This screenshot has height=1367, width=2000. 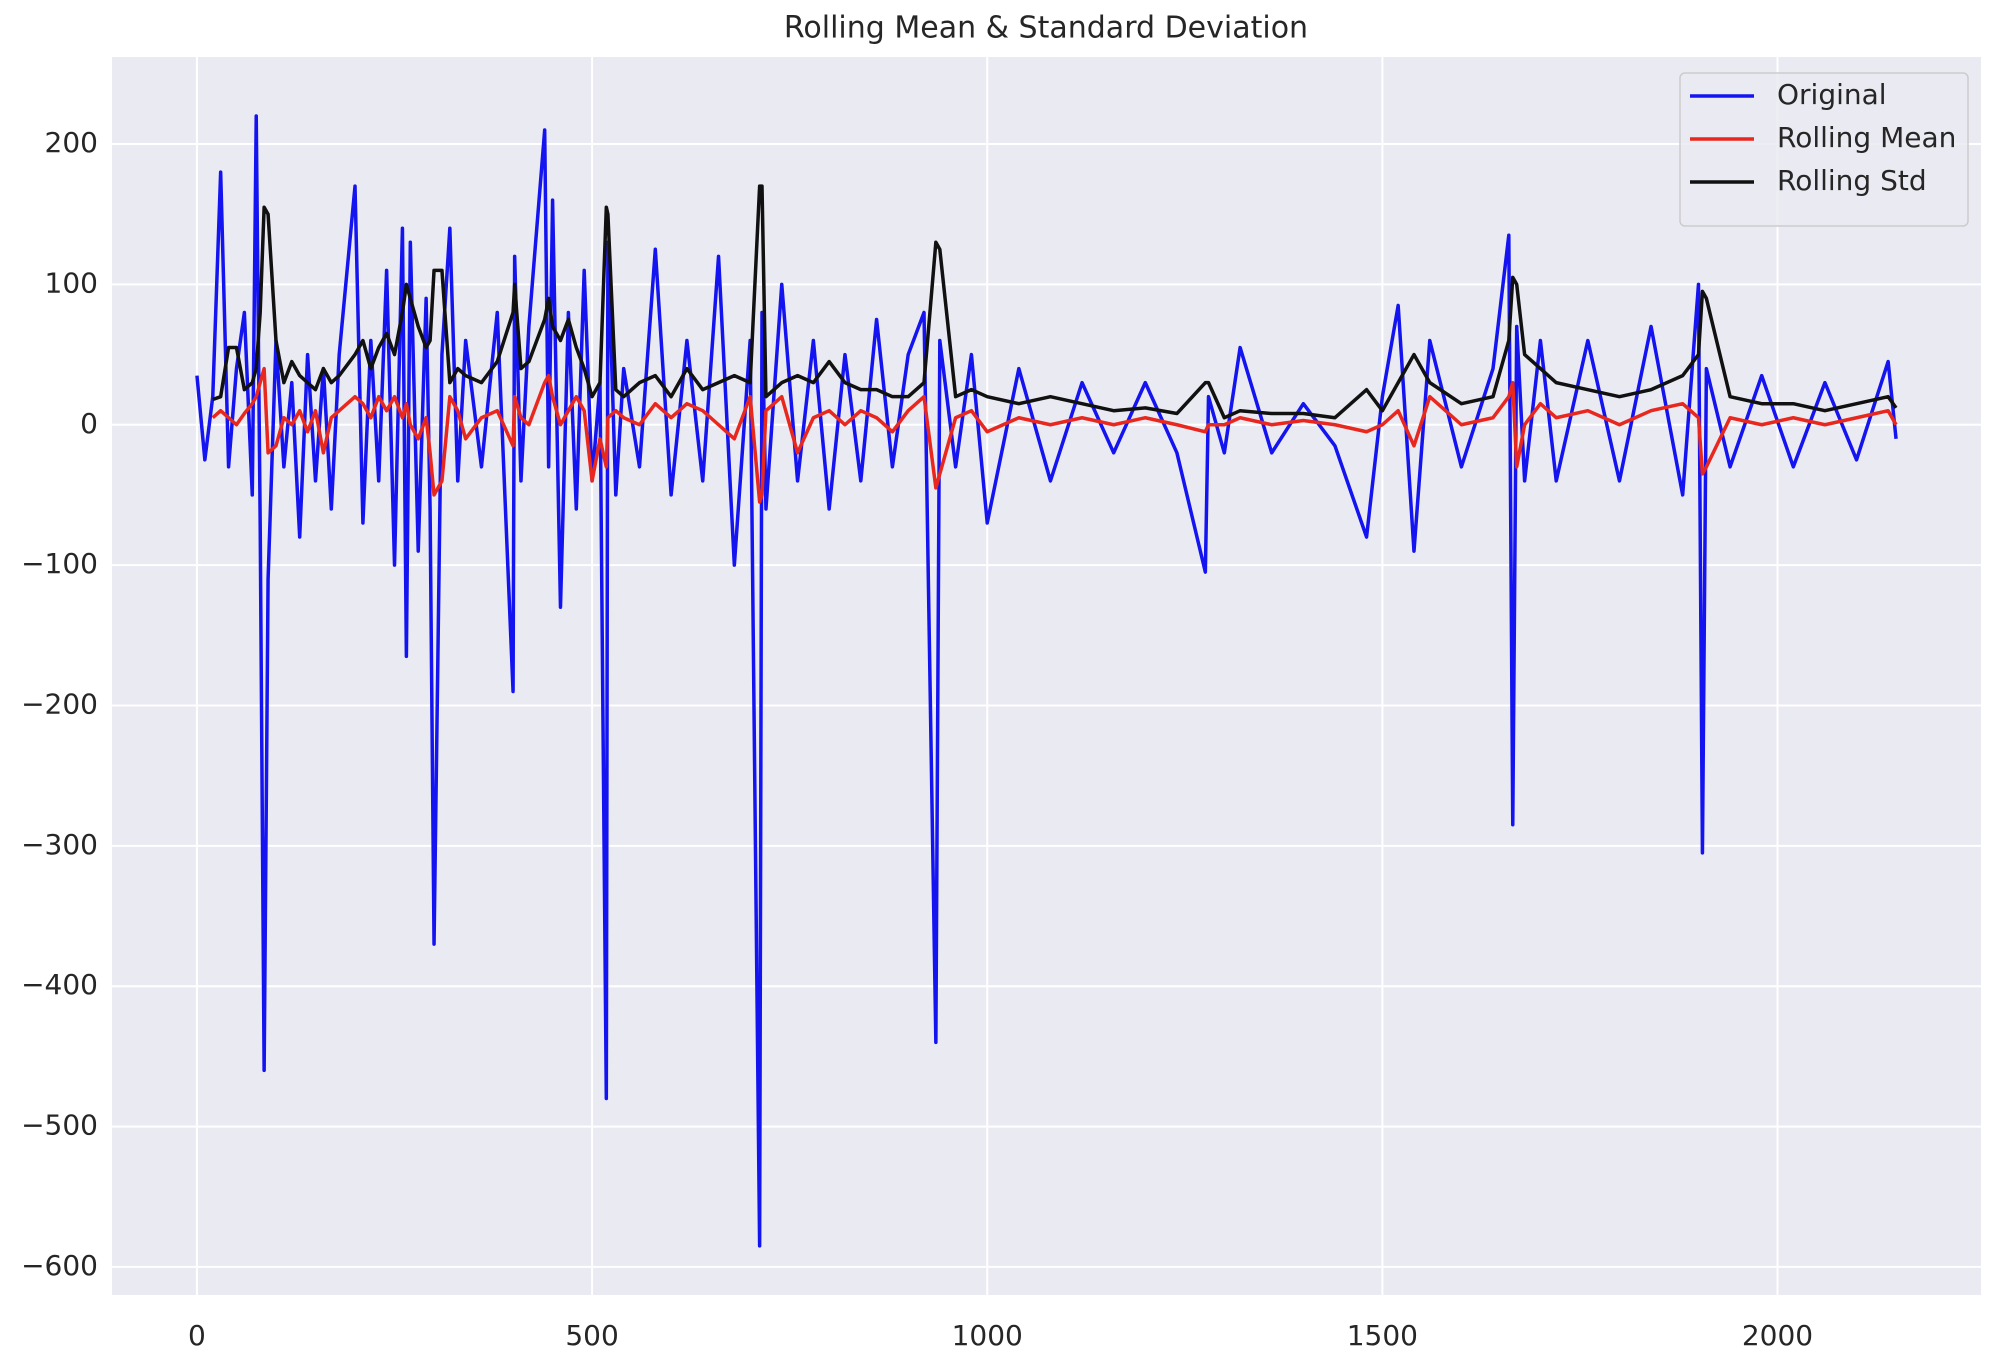 What do you see at coordinates (591, 1335) in the screenshot?
I see `x-tick-label: 500` at bounding box center [591, 1335].